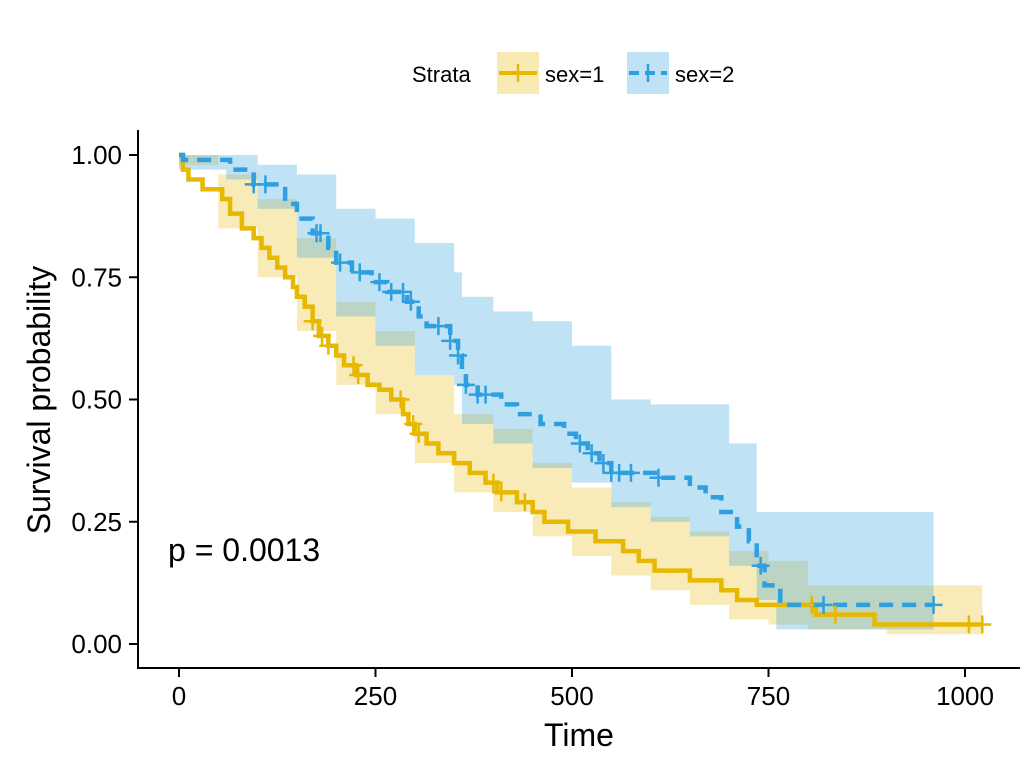 The width and height of the screenshot is (1036, 768). Describe the element at coordinates (579, 735) in the screenshot. I see `x-axis-title: Time` at that location.